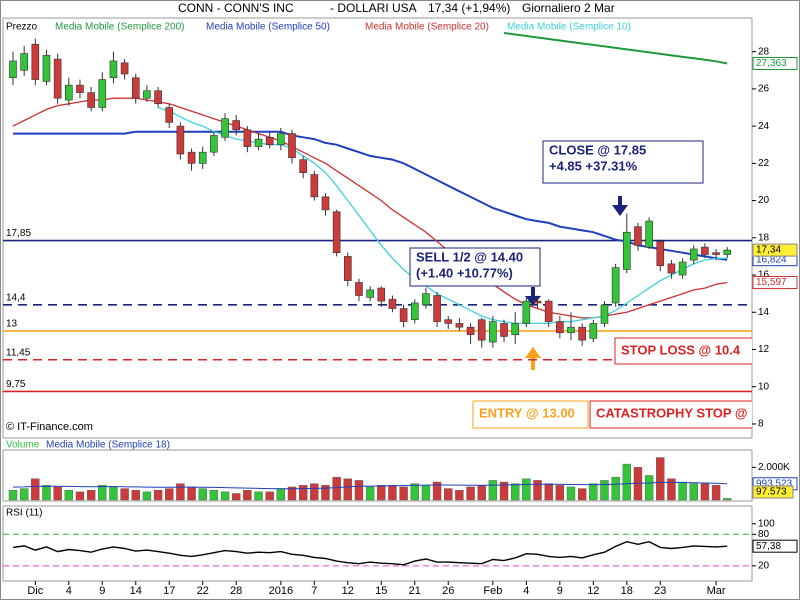 Image resolution: width=800 pixels, height=600 pixels. What do you see at coordinates (771, 63) in the screenshot?
I see `last-value-label: 27,363` at bounding box center [771, 63].